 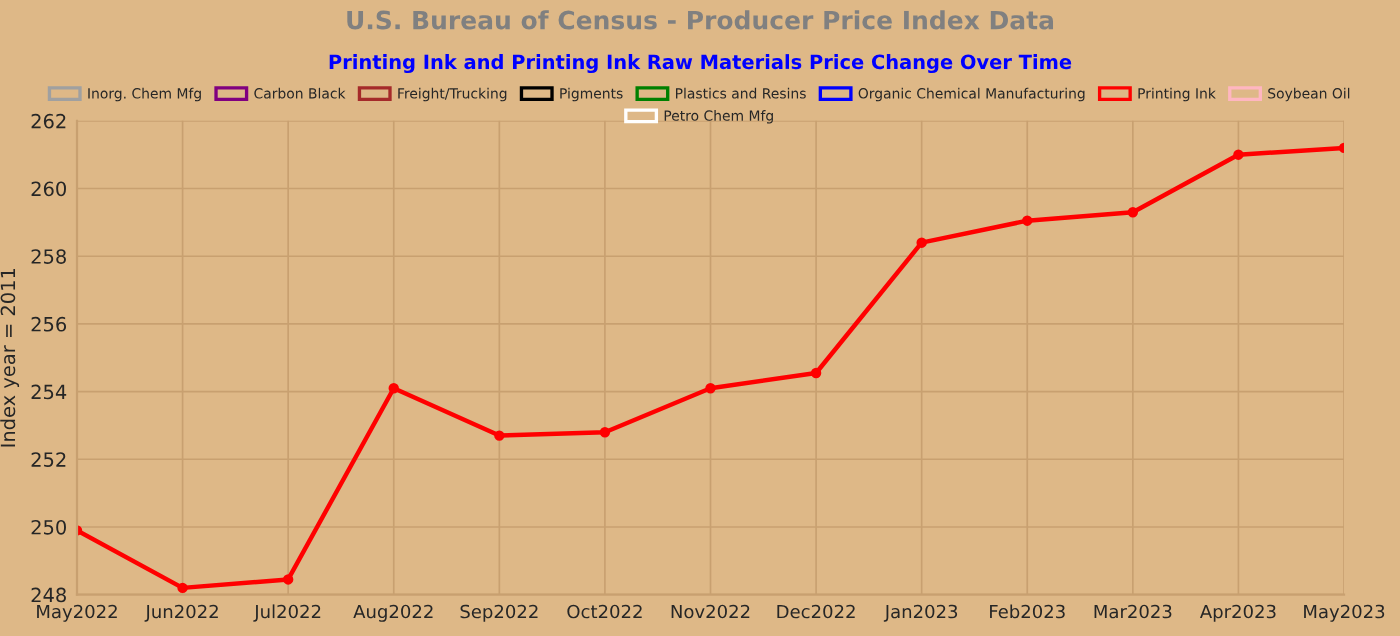 What do you see at coordinates (48, 121) in the screenshot?
I see `y-tick-label: 262` at bounding box center [48, 121].